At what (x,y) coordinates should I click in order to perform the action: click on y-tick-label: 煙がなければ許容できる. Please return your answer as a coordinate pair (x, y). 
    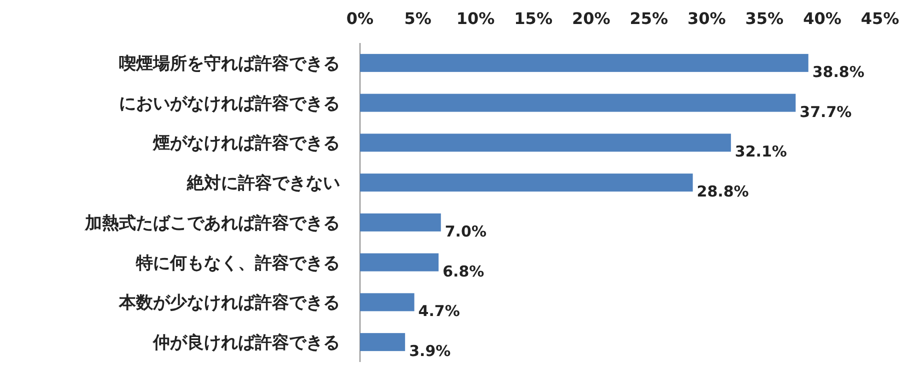
    Looking at the image, I should click on (246, 144).